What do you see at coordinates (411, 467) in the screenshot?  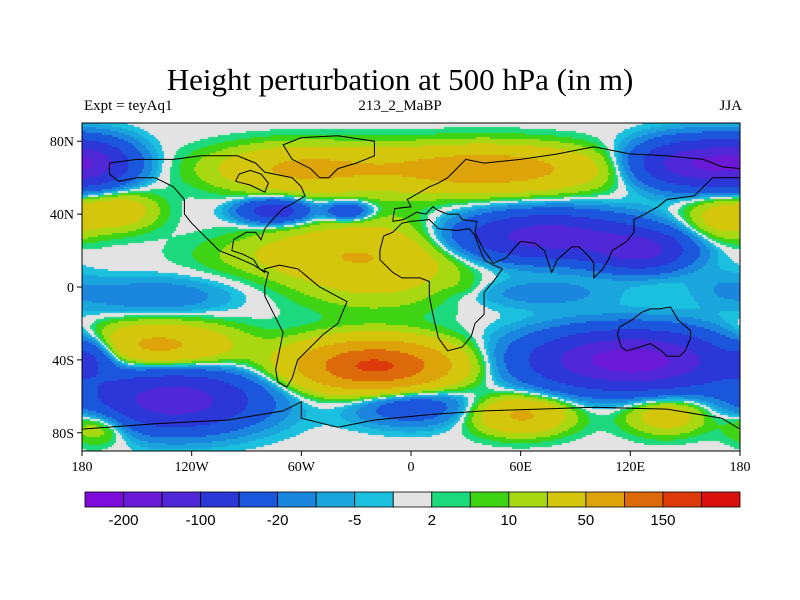 I see `x-tick-label: 0` at bounding box center [411, 467].